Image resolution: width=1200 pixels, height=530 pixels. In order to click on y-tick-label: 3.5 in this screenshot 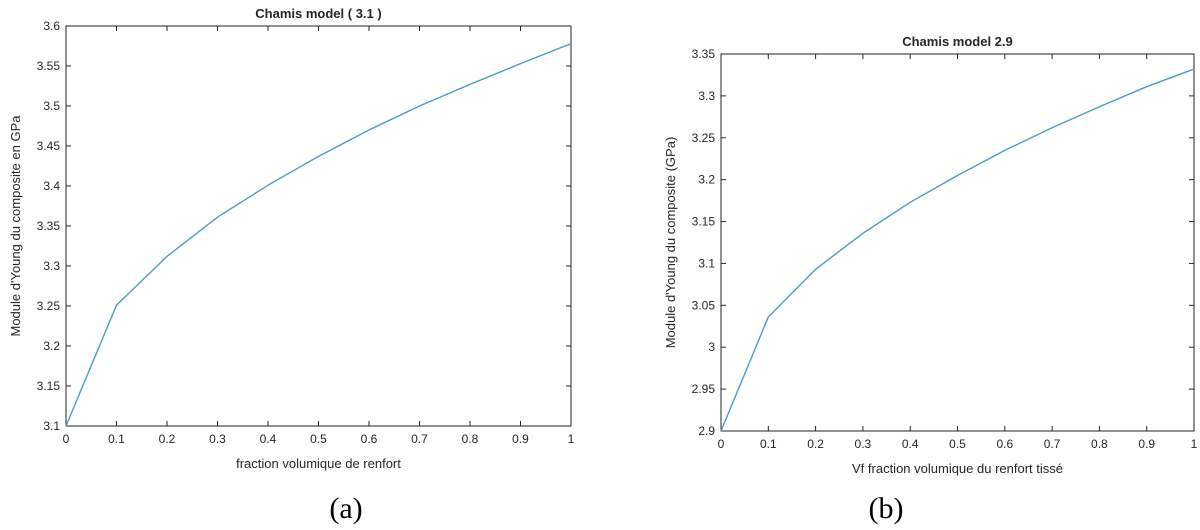, I will do `click(51, 106)`.